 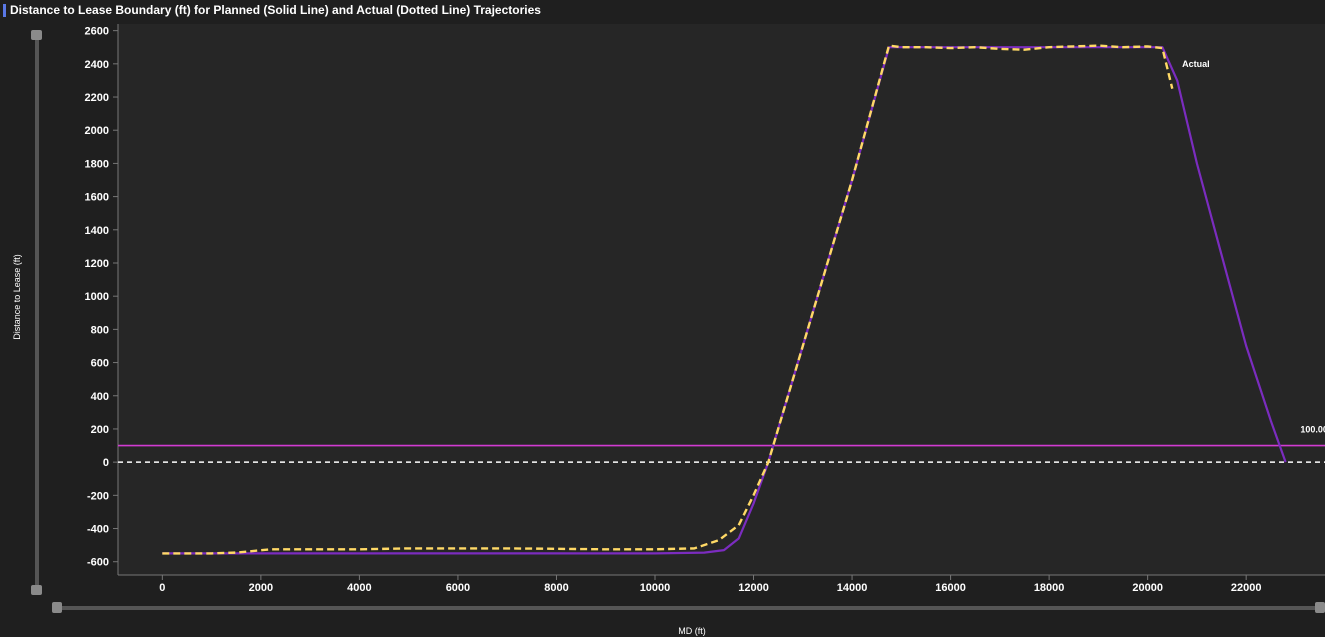 I want to click on y-tick-label: 1000, so click(x=97, y=297).